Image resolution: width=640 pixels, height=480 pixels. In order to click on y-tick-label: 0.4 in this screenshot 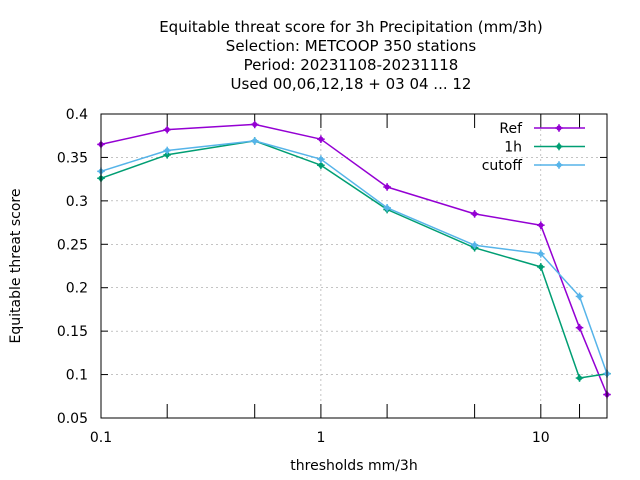, I will do `click(77, 115)`.